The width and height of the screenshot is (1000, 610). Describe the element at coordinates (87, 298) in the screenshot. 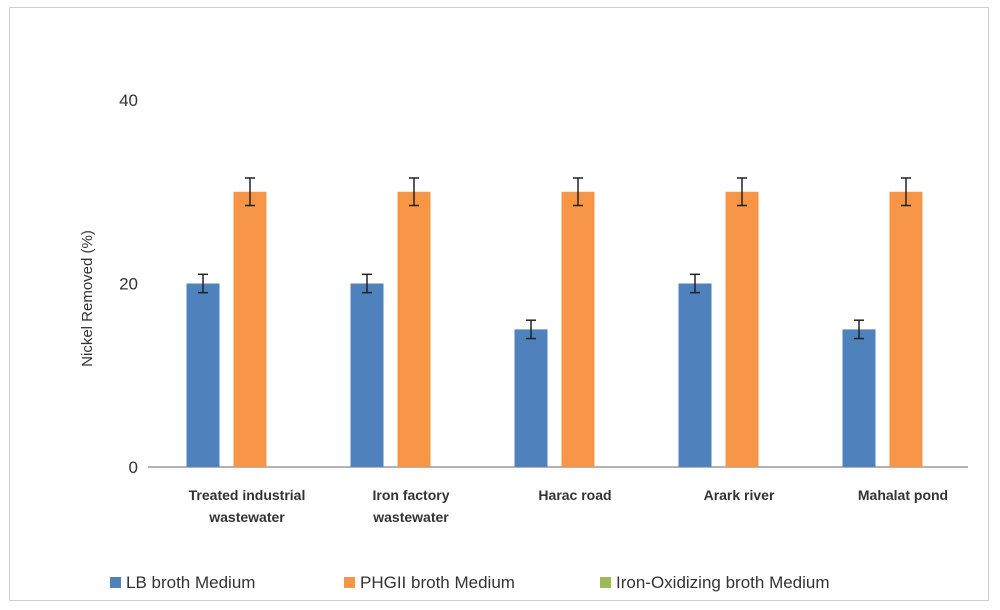

I see `y-axis-label: Nickel Removed (%)` at that location.